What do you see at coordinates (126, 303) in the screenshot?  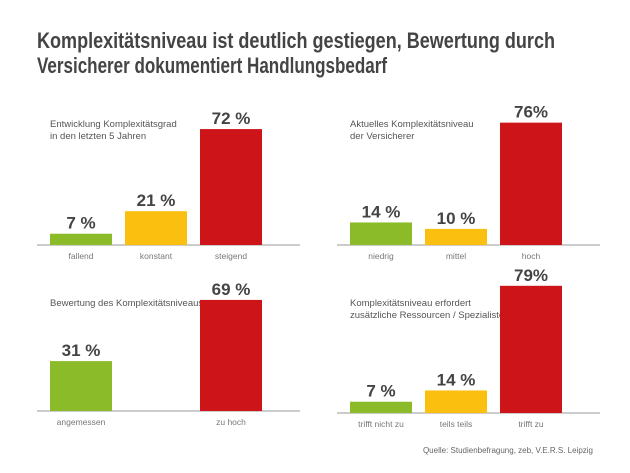 I see `panel-title-line: Bewertung des Komplexitätsniveaus` at bounding box center [126, 303].